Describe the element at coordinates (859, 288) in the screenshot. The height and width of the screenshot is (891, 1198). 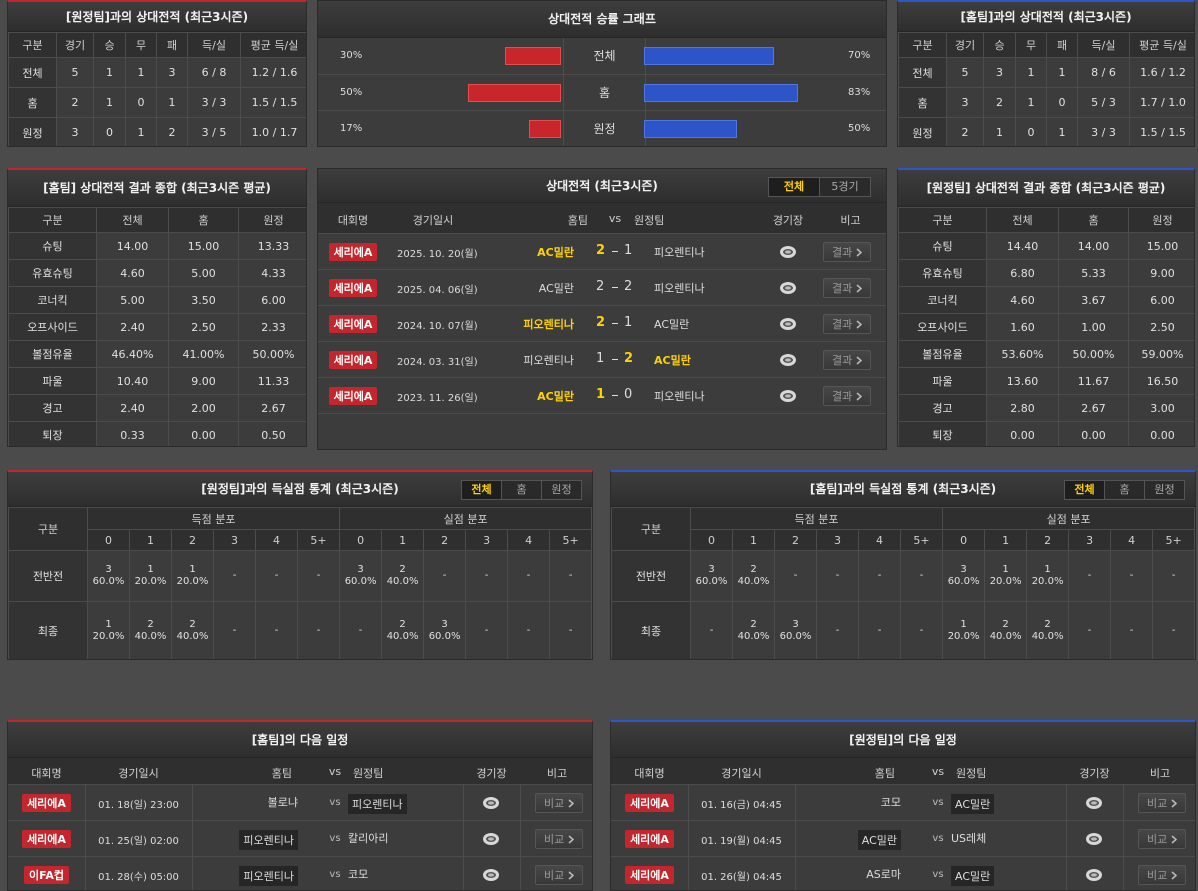
I see `chevron` at that location.